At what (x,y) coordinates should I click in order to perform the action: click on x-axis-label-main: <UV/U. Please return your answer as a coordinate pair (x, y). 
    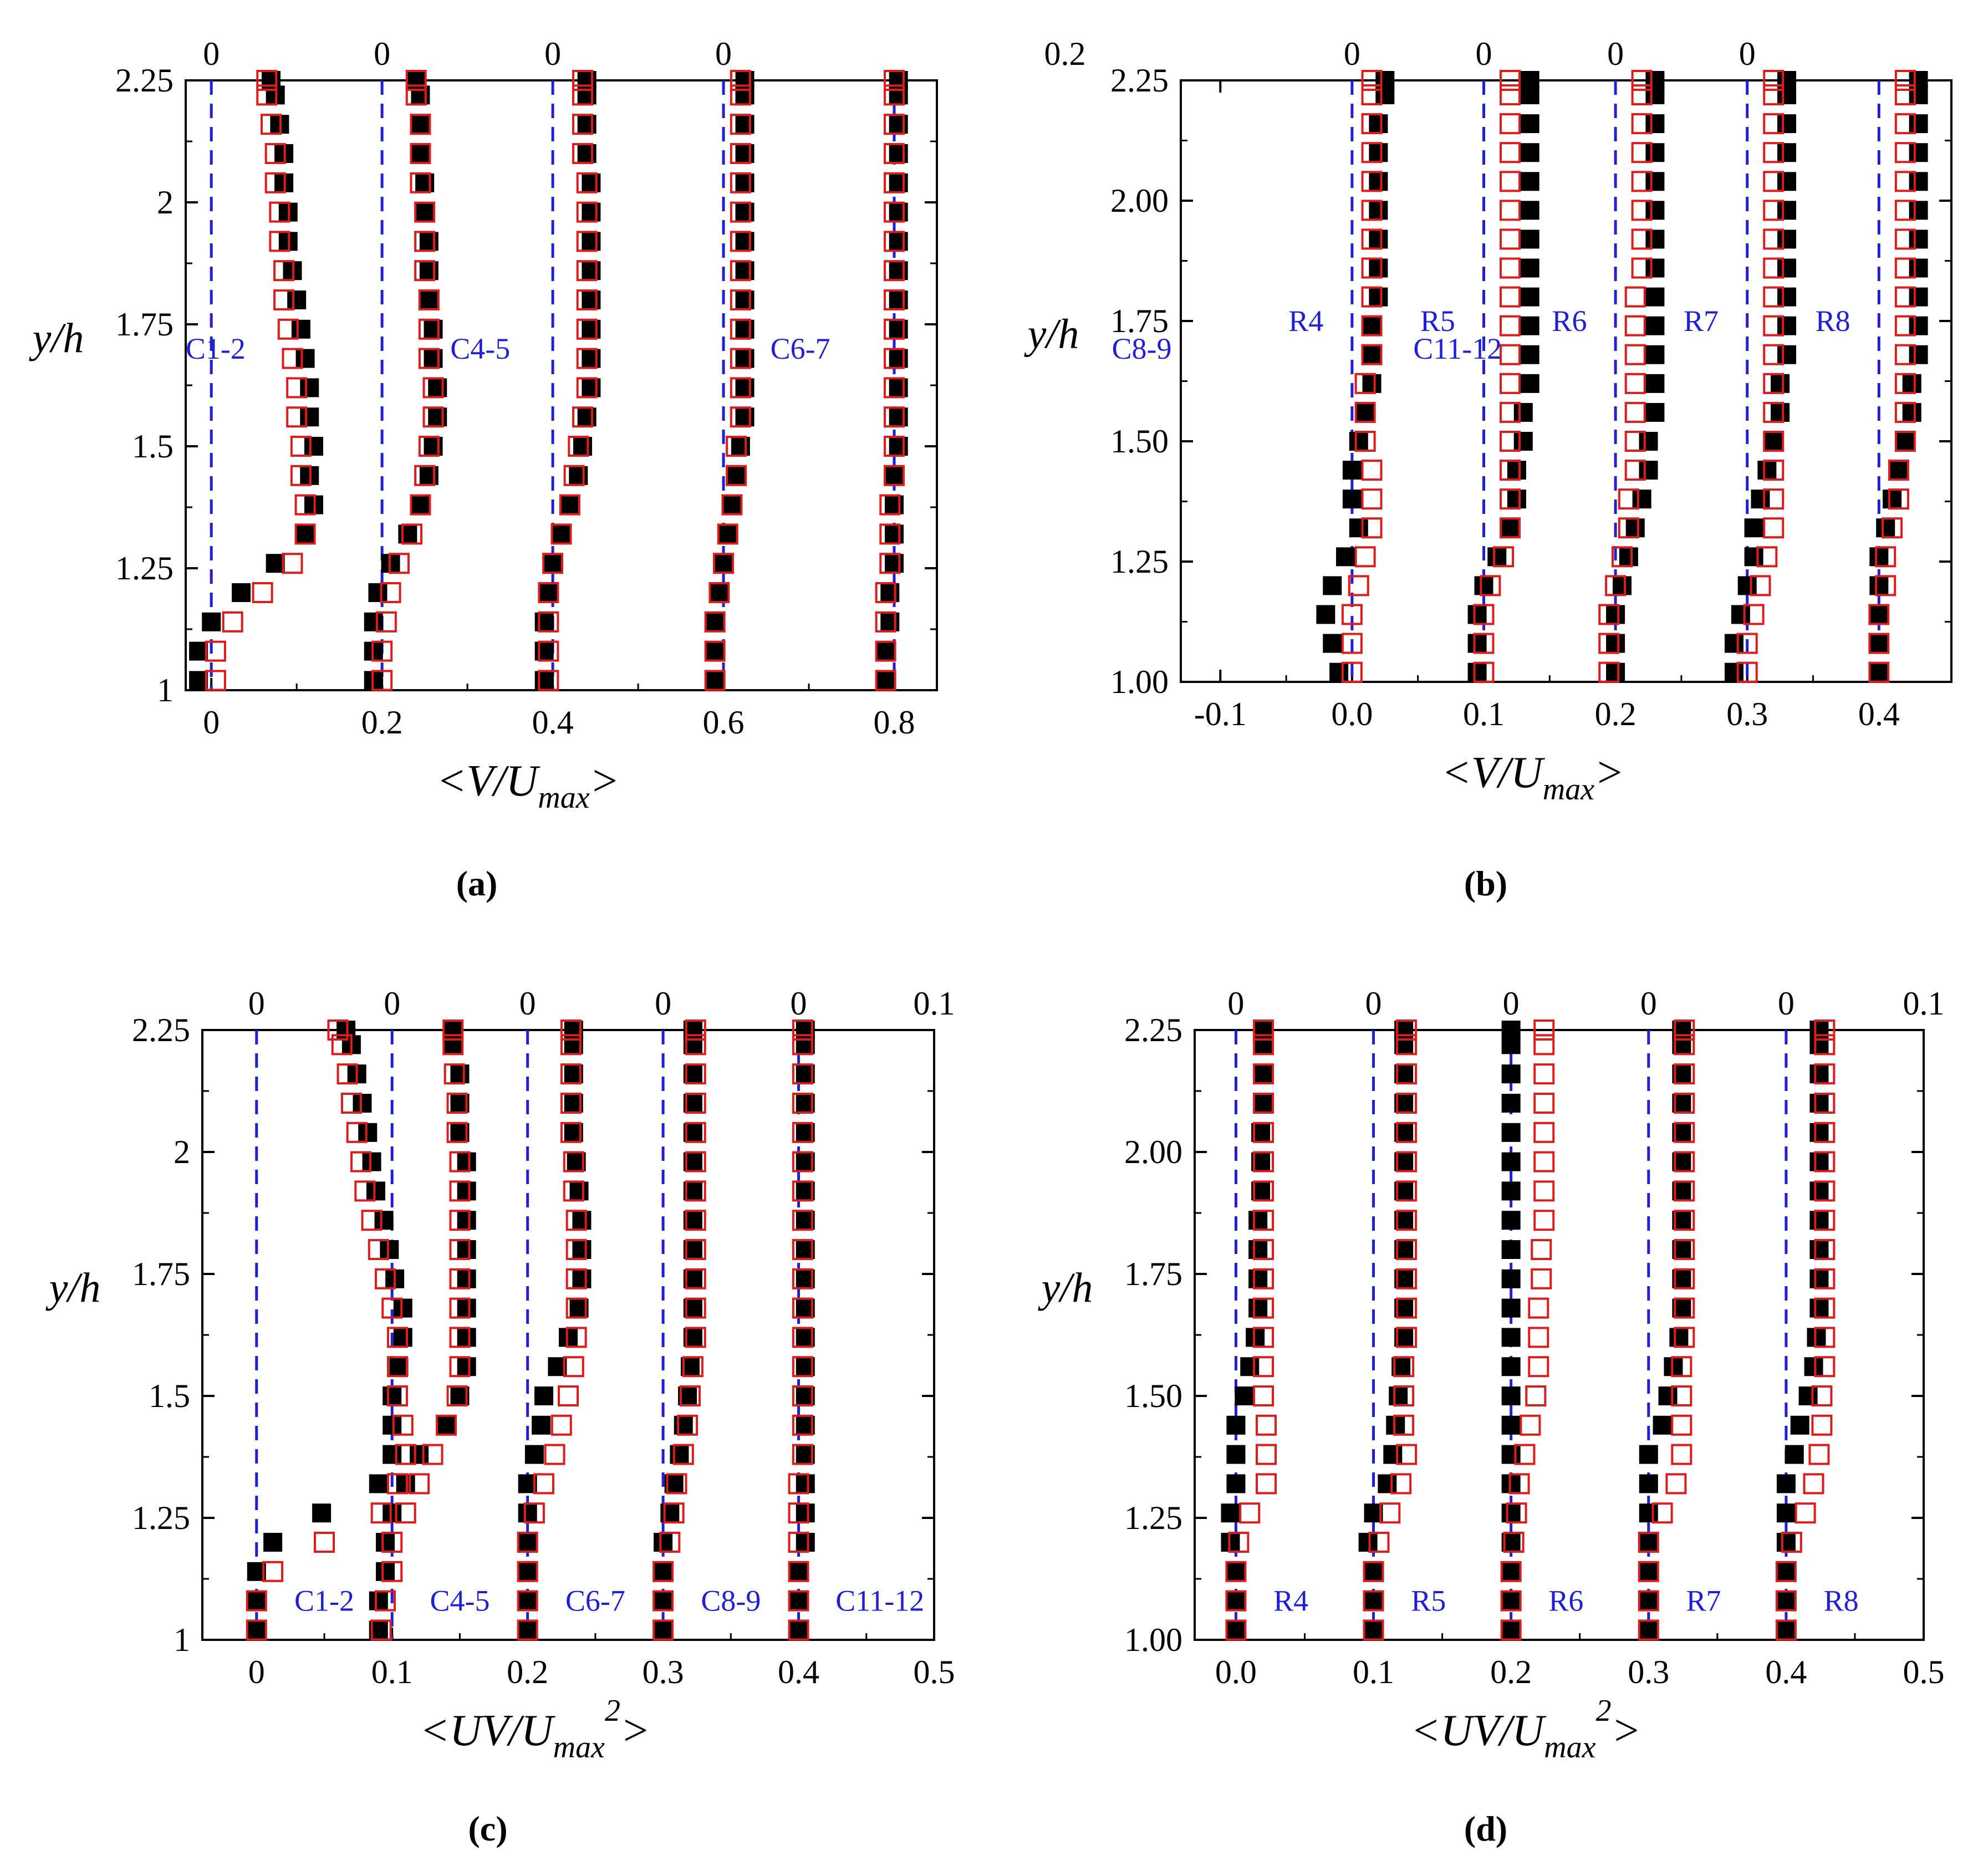
    Looking at the image, I should click on (1479, 1730).